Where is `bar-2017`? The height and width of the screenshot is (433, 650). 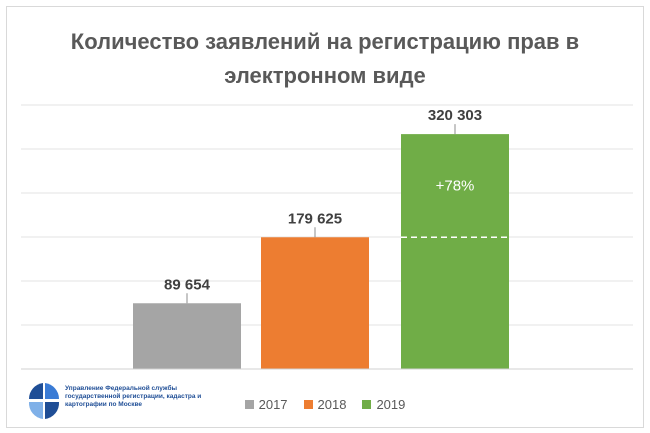 bar-2017 is located at coordinates (187, 336).